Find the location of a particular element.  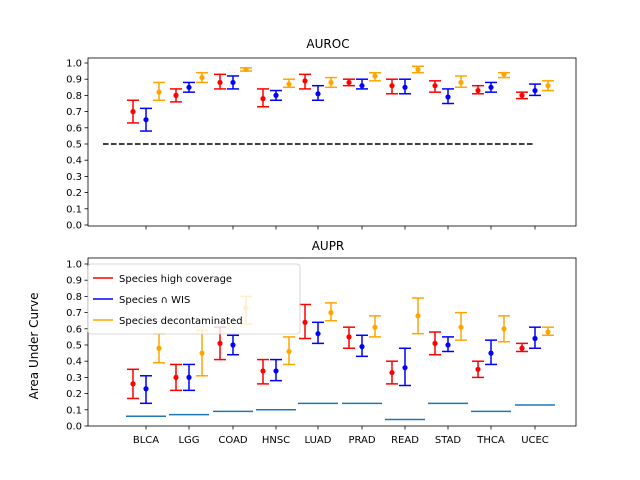

legend-entry-wis: Species ∩ WIS is located at coordinates (141, 300).